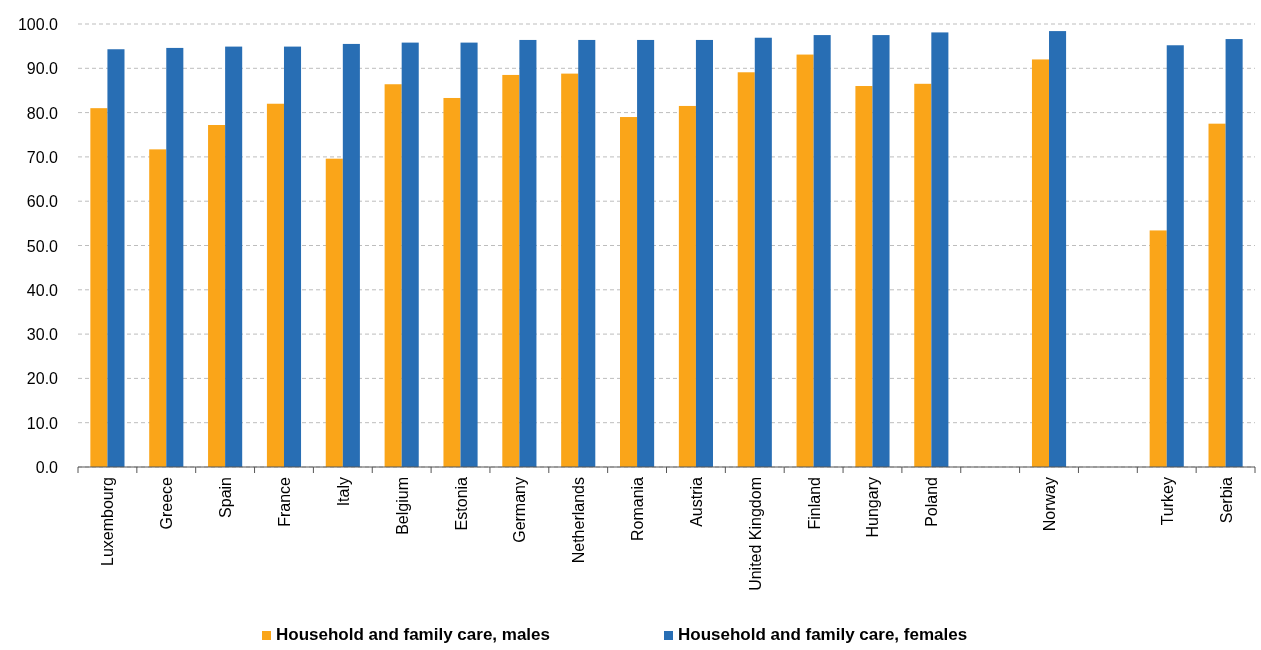  Describe the element at coordinates (42, 157) in the screenshot. I see `y-tick-label: 70.0` at that location.